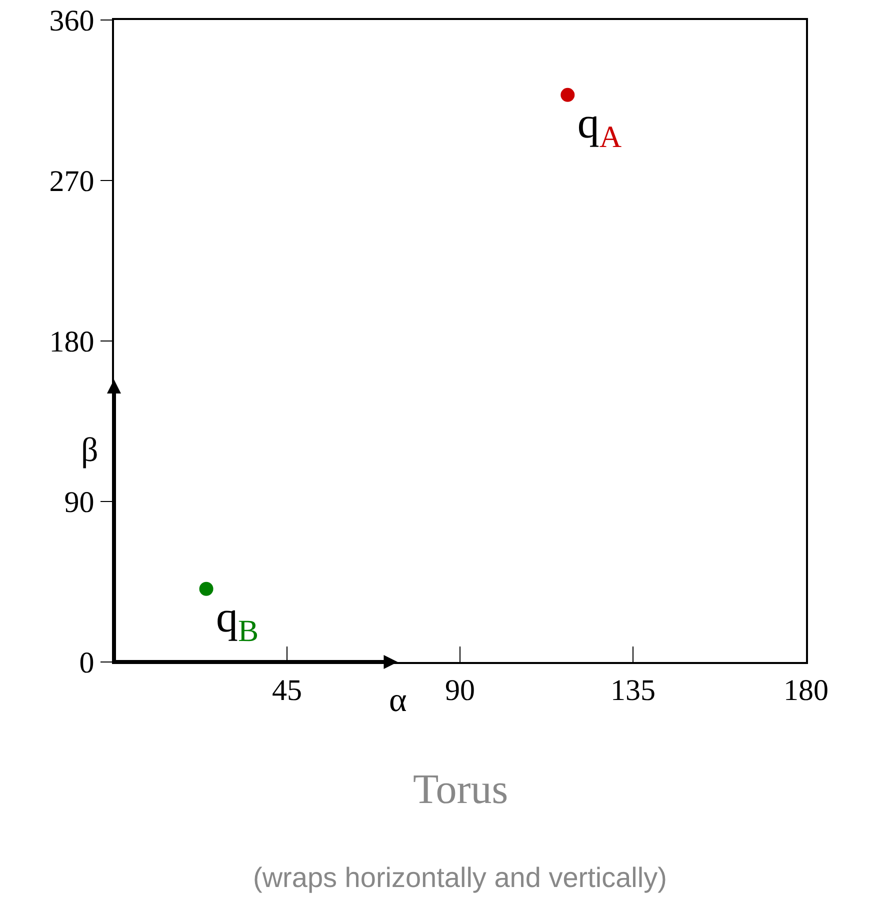  What do you see at coordinates (237, 620) in the screenshot?
I see `series-label: q$_{B}$` at bounding box center [237, 620].